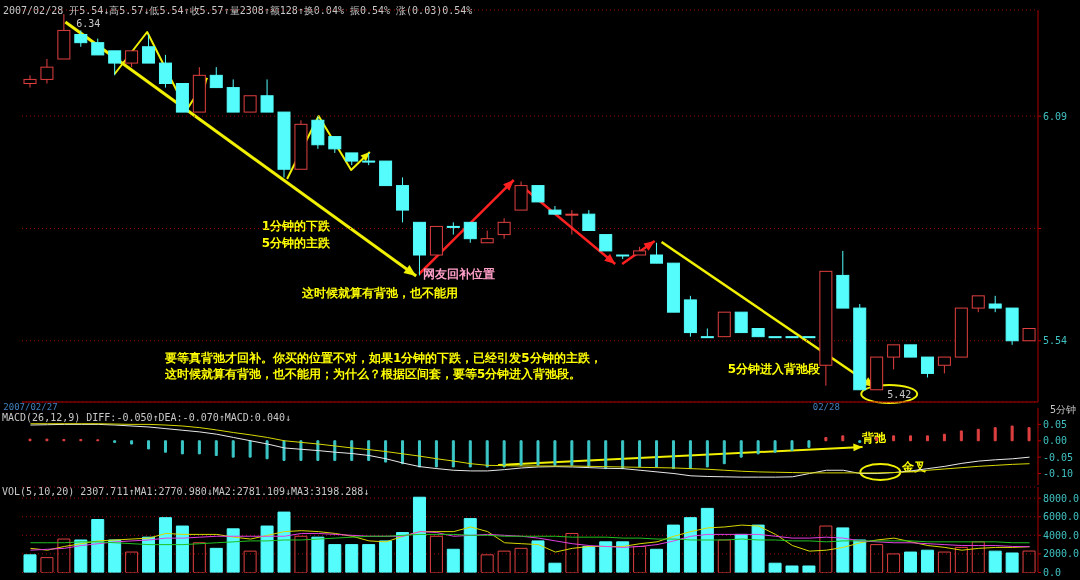 This screenshot has width=1080, height=580. What do you see at coordinates (296, 225) in the screenshot?
I see `annotation: 1分钟的下跌` at bounding box center [296, 225].